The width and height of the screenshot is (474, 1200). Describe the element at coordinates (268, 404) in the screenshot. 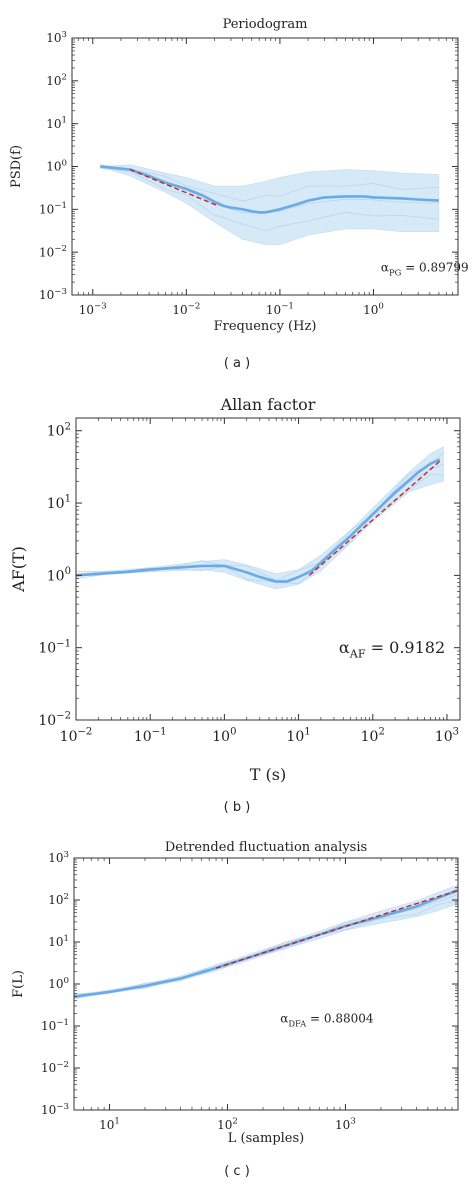

I see `chart-title: Allan factor` at that location.